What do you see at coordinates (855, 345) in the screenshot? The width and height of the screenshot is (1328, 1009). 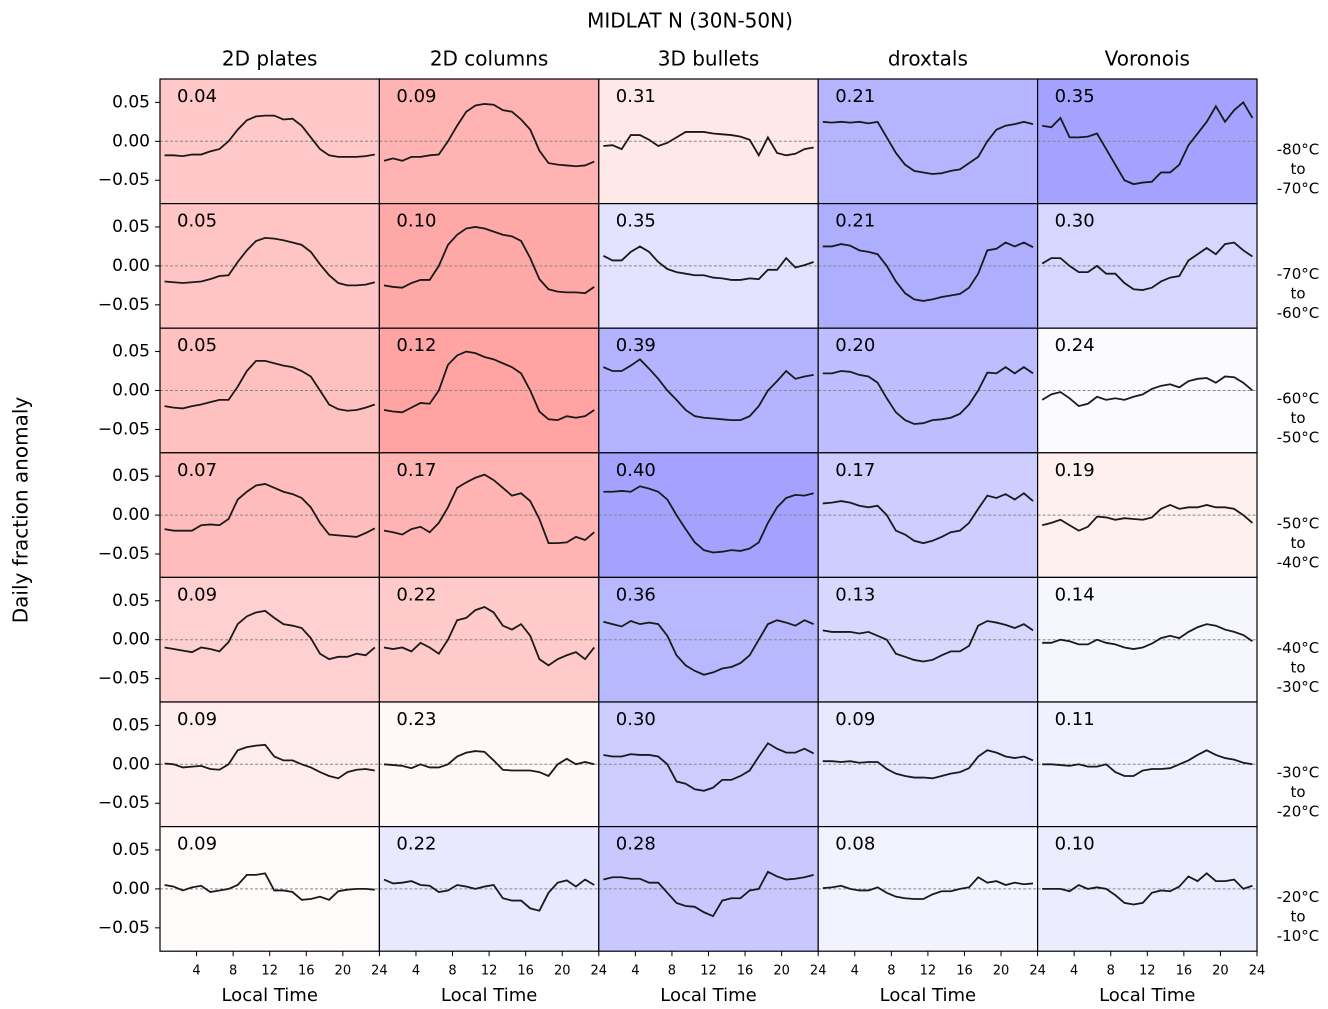 I see `panel-annotation: 0.20` at bounding box center [855, 345].